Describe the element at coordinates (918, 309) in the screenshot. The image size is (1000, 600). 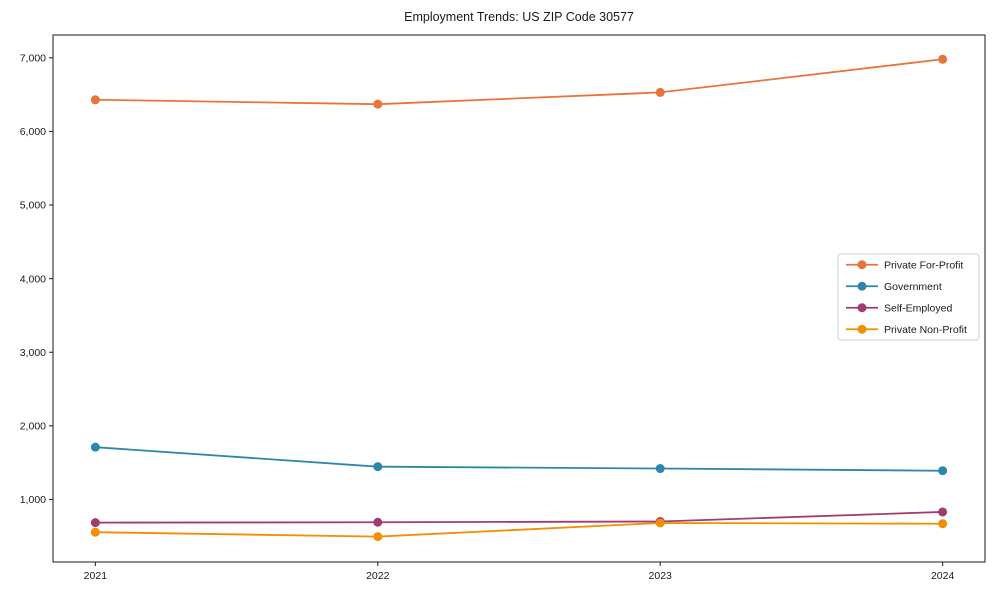
I see `legend-label: Self-Employed` at that location.